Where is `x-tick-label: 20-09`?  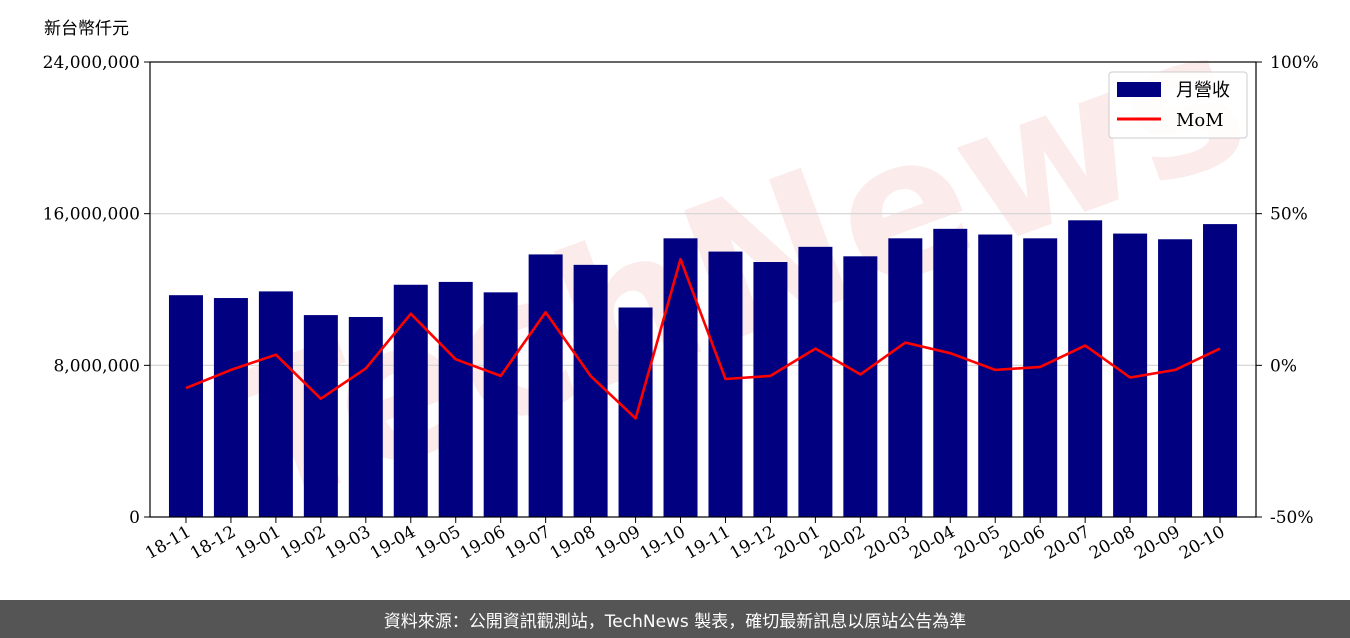
x-tick-label: 20-09 is located at coordinates (1157, 543).